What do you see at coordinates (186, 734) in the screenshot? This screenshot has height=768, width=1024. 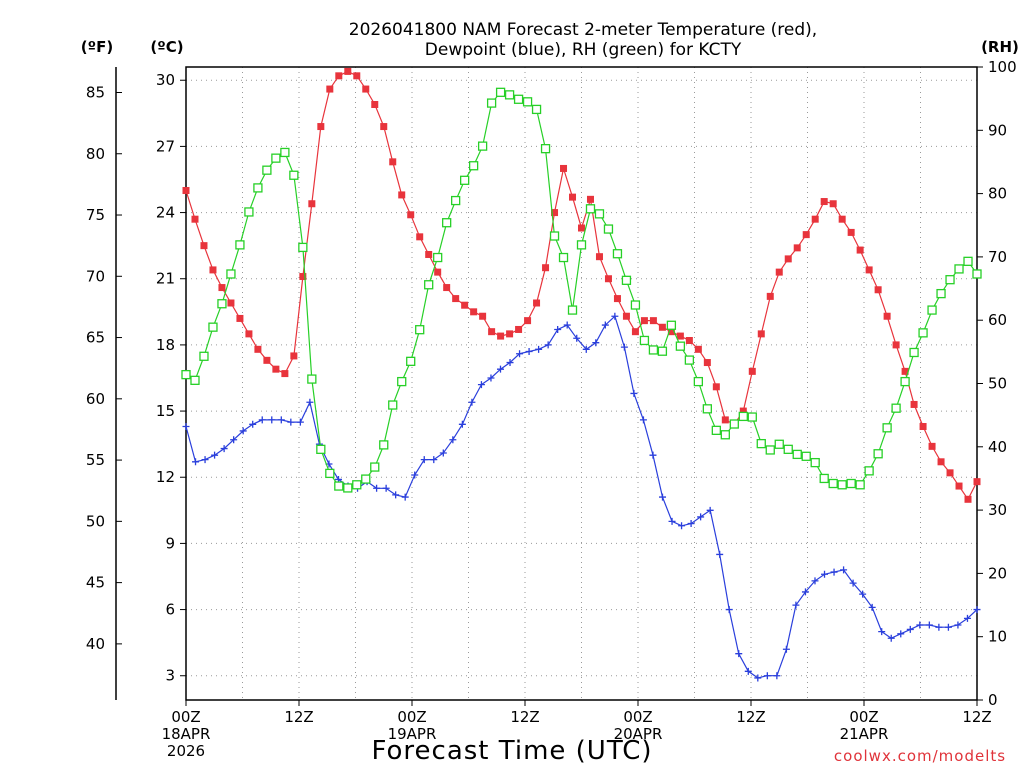 I see `x-tick-label-0h-1: 18APR` at bounding box center [186, 734].